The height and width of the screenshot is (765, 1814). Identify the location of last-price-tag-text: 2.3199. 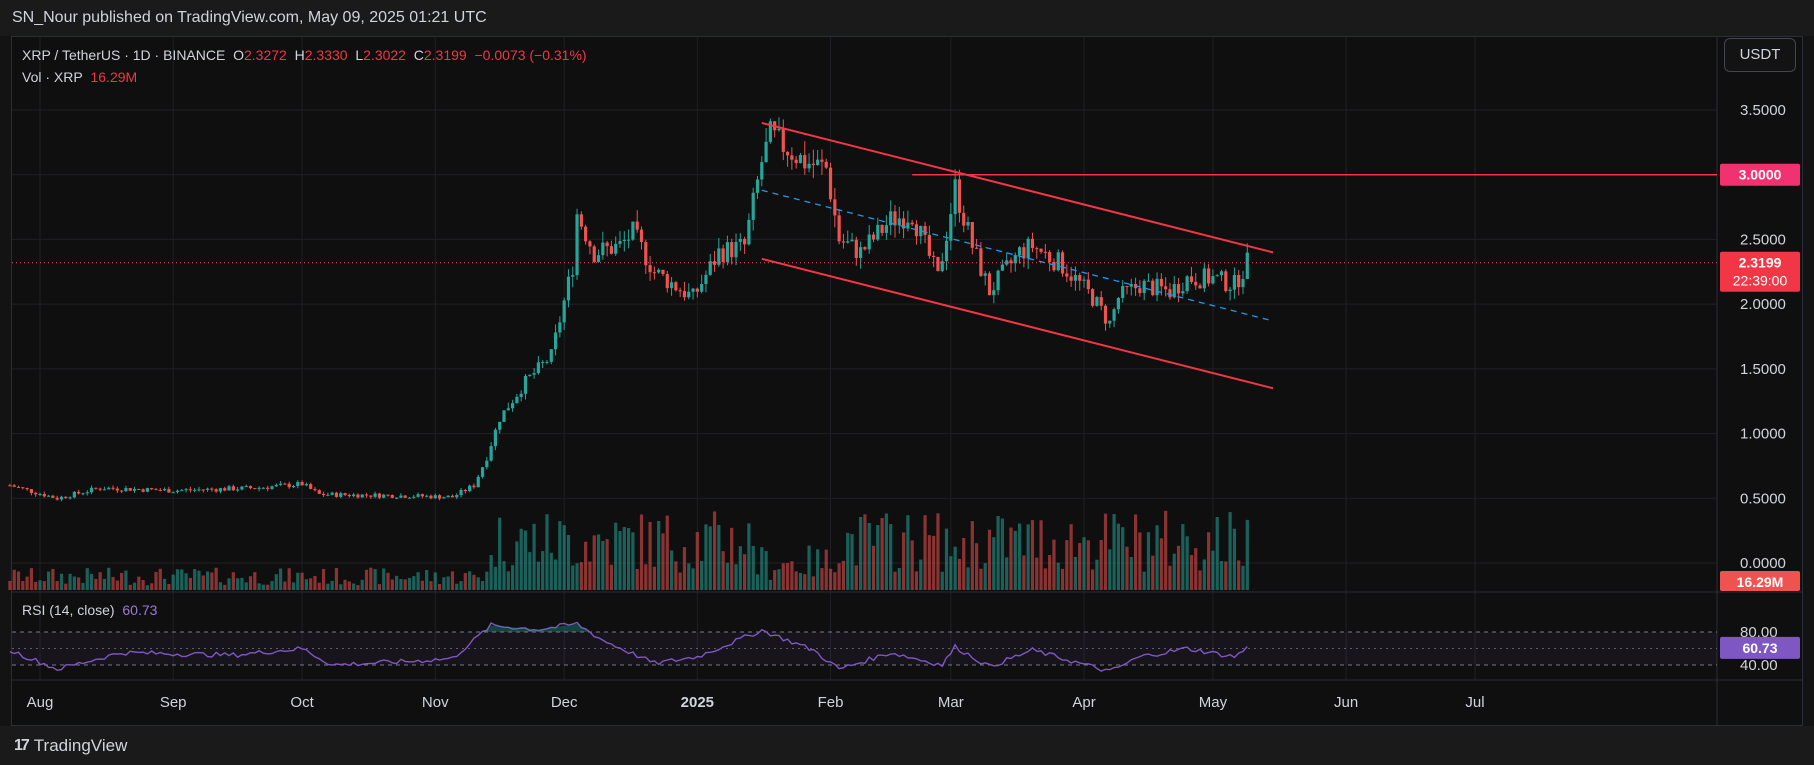
(1760, 263).